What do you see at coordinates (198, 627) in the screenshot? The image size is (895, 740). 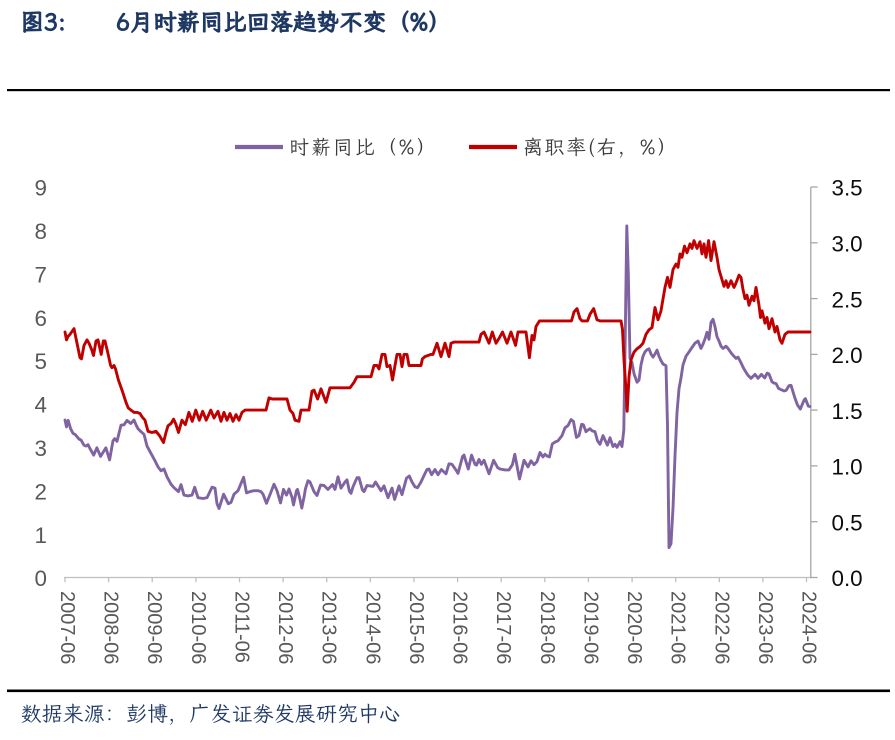 I see `svg-text: 2010-06` at bounding box center [198, 627].